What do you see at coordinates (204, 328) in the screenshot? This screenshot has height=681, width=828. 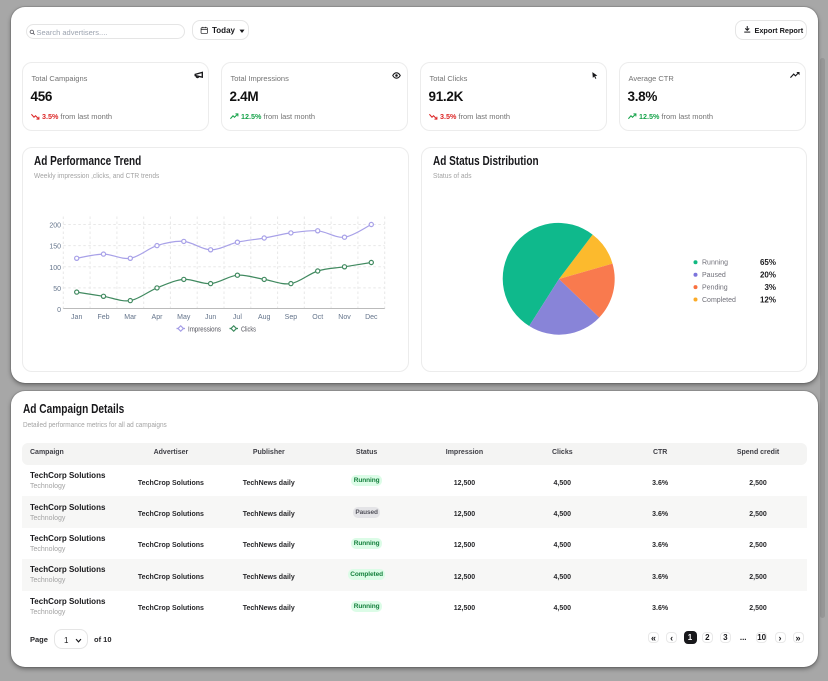 I see `svg-text: Impressions` at bounding box center [204, 328].